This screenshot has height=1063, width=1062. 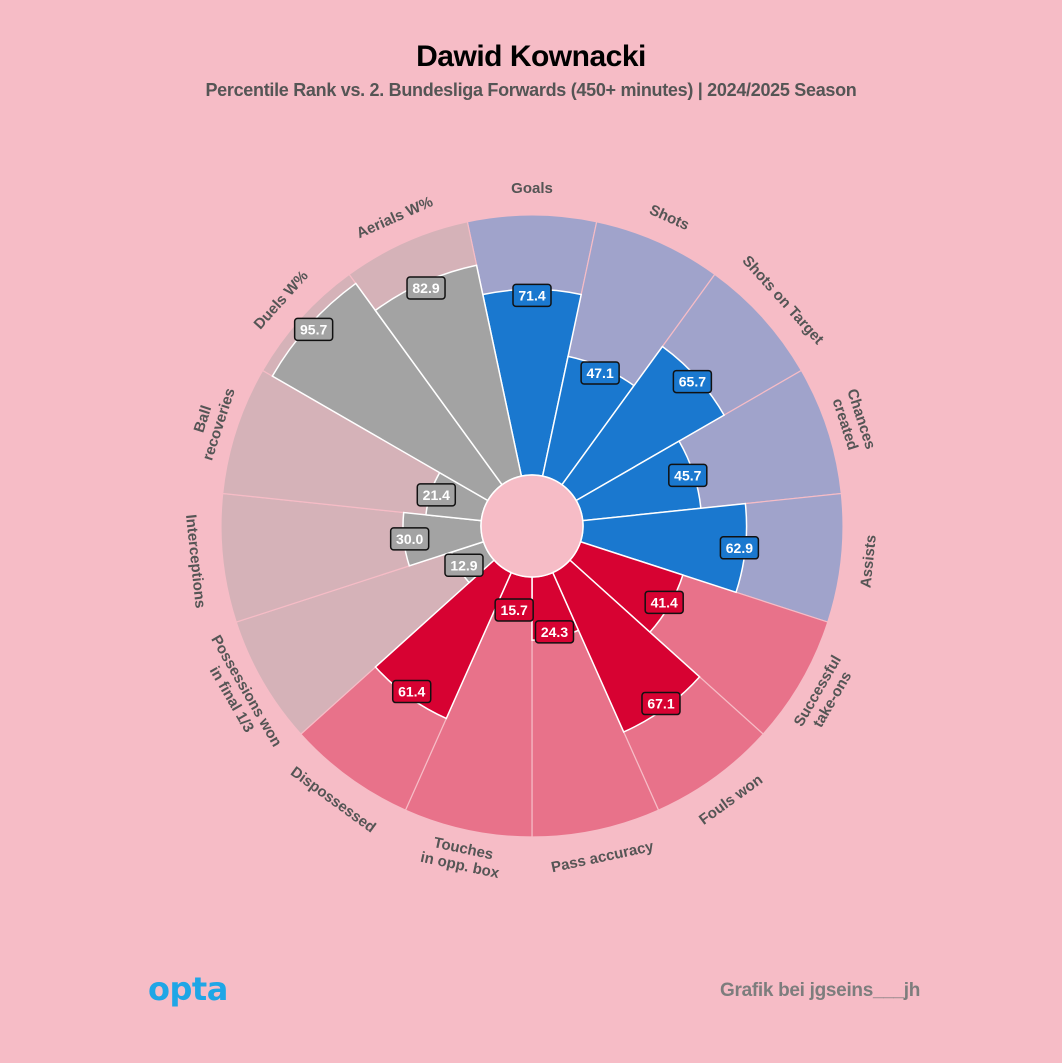 I want to click on value-label-5: 62.9, so click(x=739, y=548).